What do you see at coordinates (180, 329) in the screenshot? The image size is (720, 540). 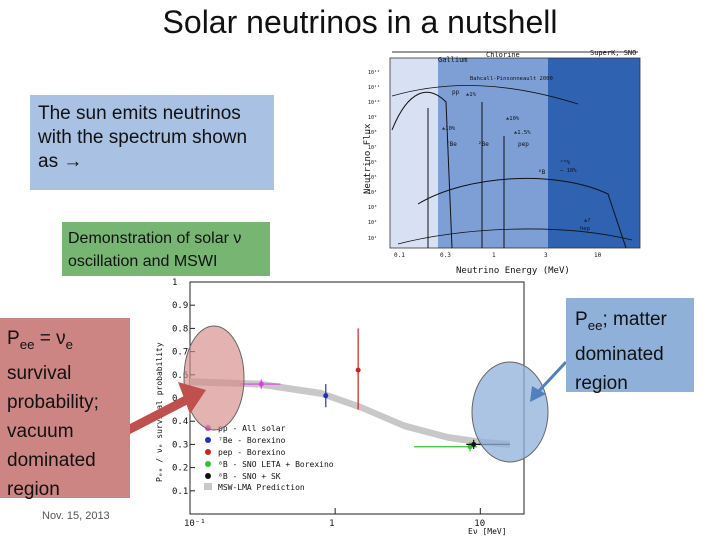 I see `surv-ytick: 0.8` at bounding box center [180, 329].